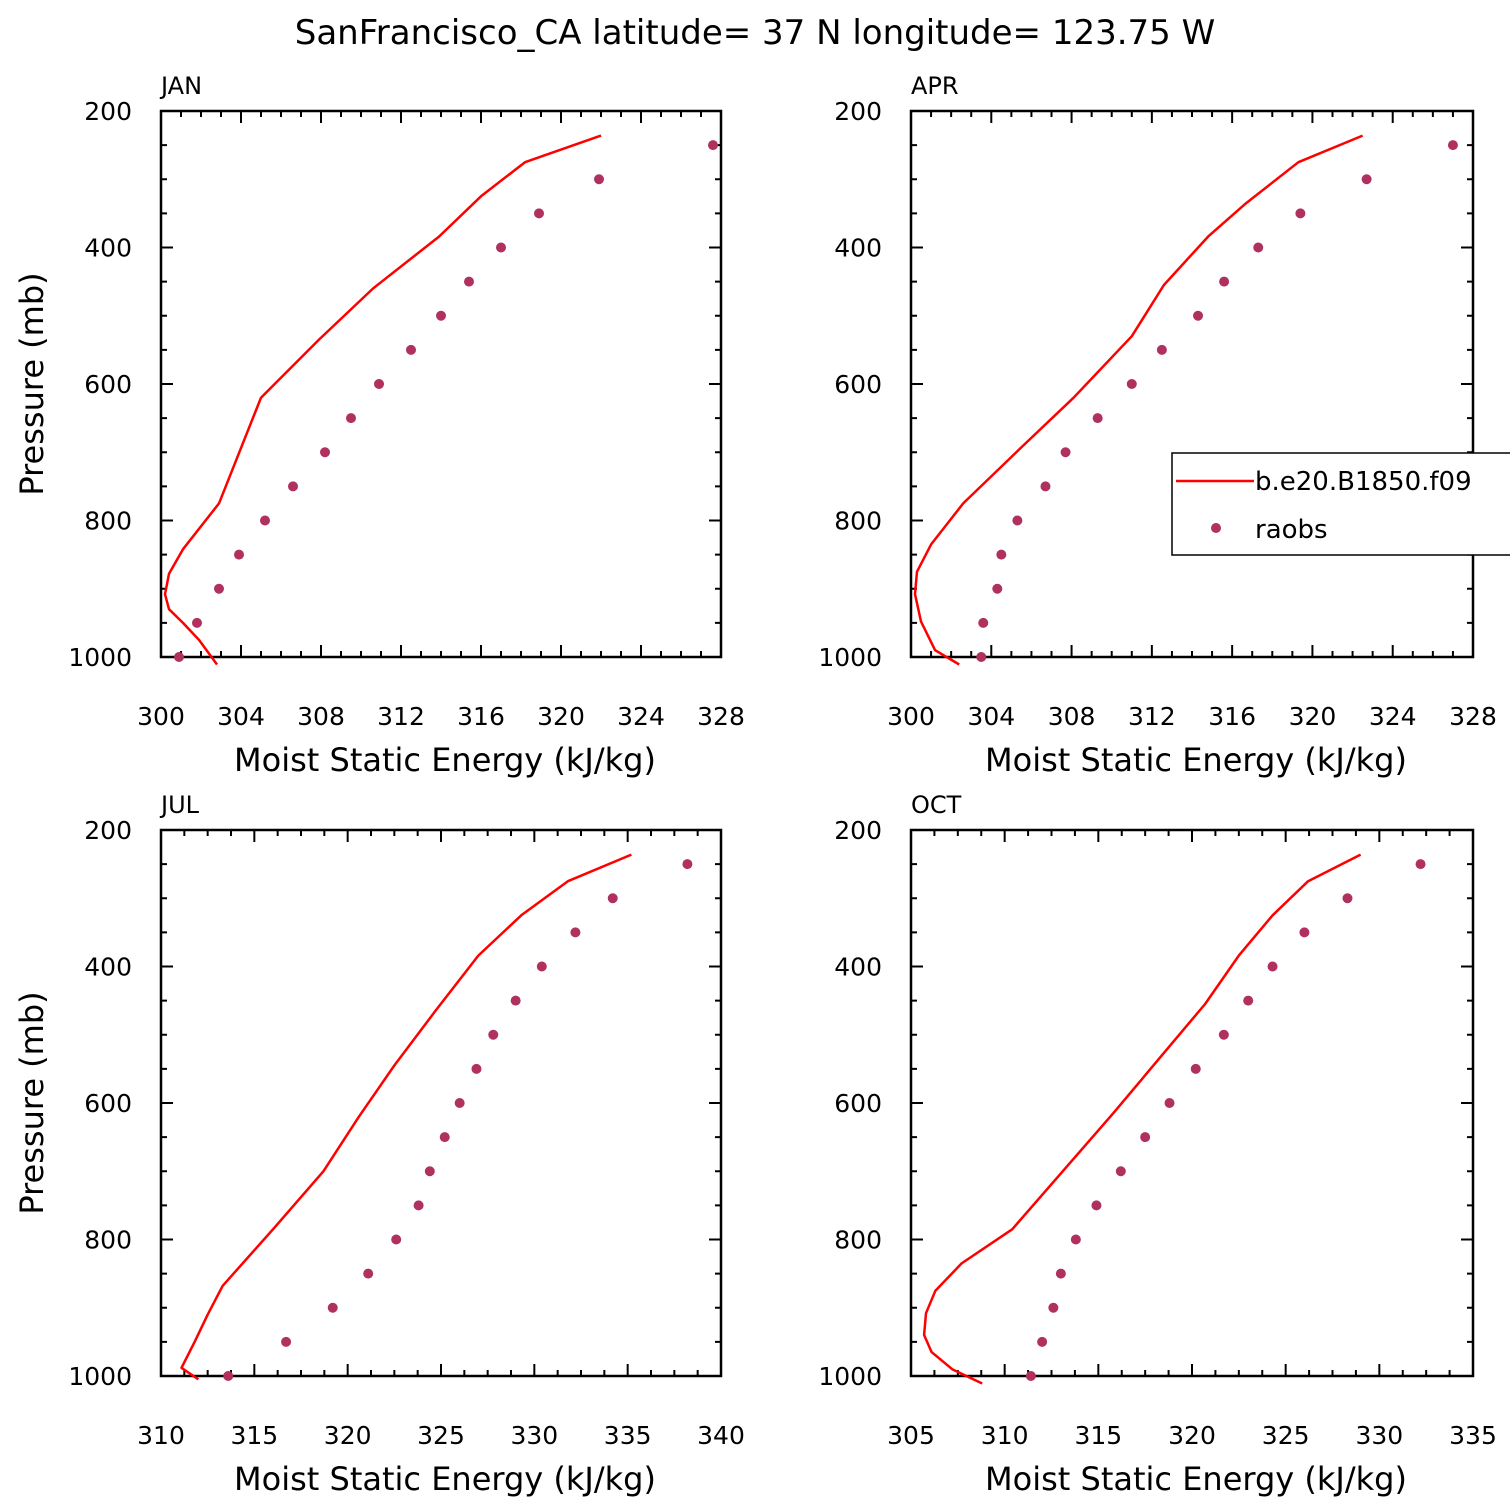 This screenshot has width=1510, height=1510. I want to click on panel-label: APR, so click(935, 86).